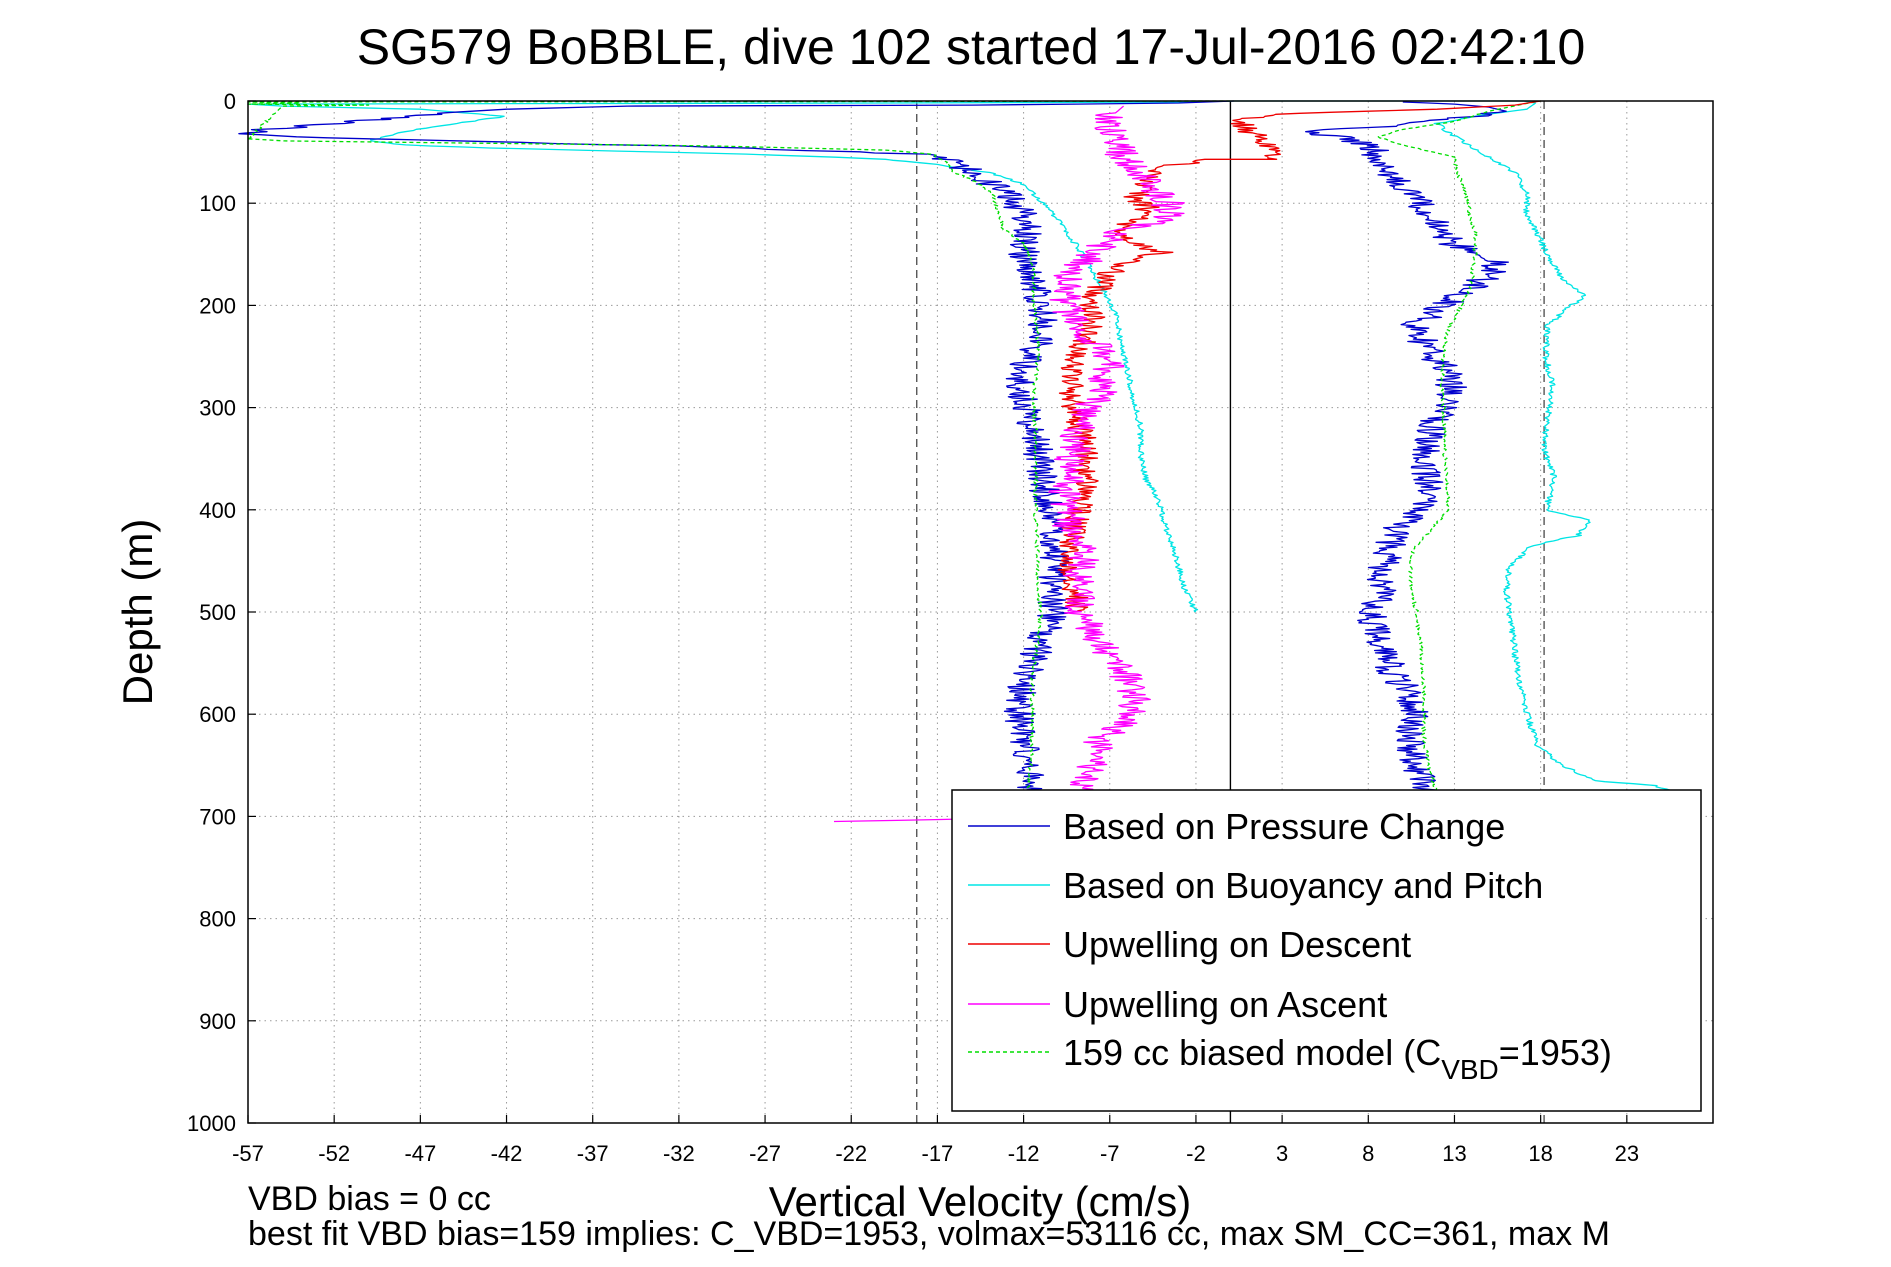 This screenshot has height=1267, width=1891. What do you see at coordinates (1024, 1153) in the screenshot?
I see `x-tick-label: -12` at bounding box center [1024, 1153].